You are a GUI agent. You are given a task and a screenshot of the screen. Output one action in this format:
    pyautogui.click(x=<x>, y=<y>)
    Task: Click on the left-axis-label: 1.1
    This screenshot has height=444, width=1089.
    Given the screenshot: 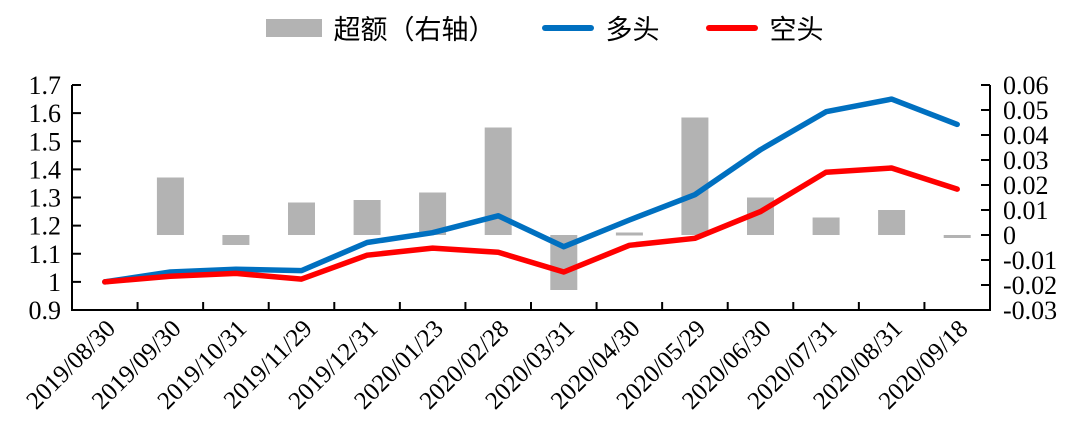 What is the action you would take?
    pyautogui.click(x=45, y=254)
    